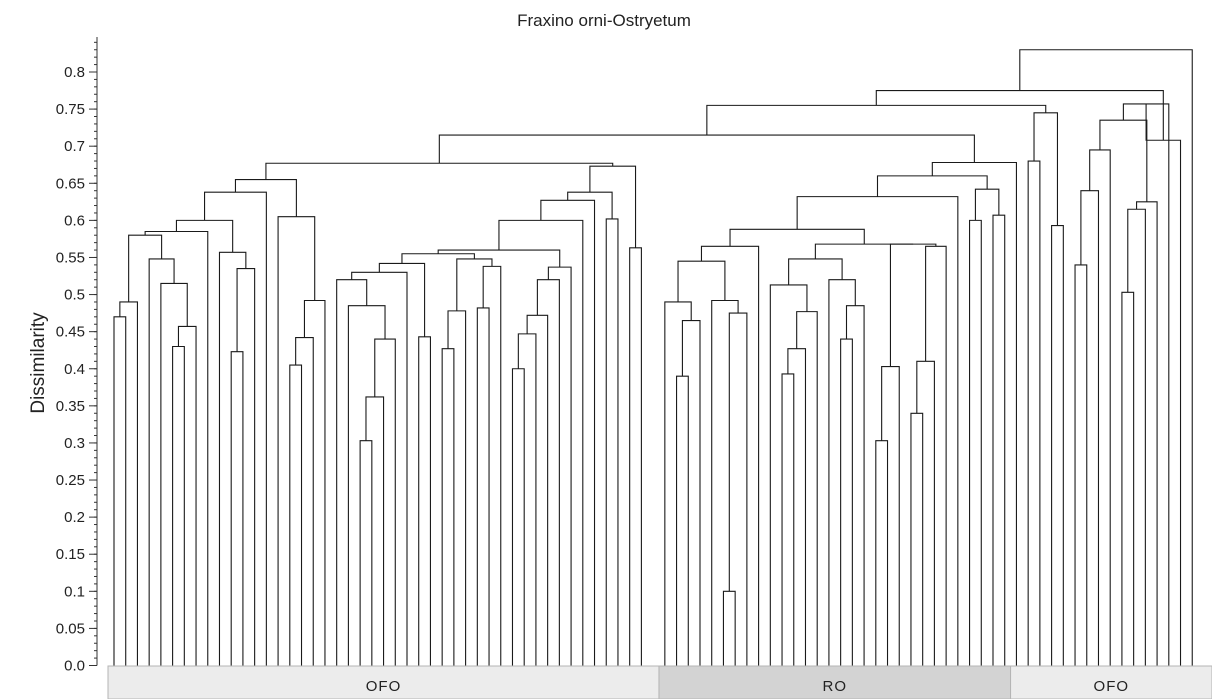 This screenshot has height=699, width=1212. I want to click on y-tick-label: 0.2, so click(74, 517).